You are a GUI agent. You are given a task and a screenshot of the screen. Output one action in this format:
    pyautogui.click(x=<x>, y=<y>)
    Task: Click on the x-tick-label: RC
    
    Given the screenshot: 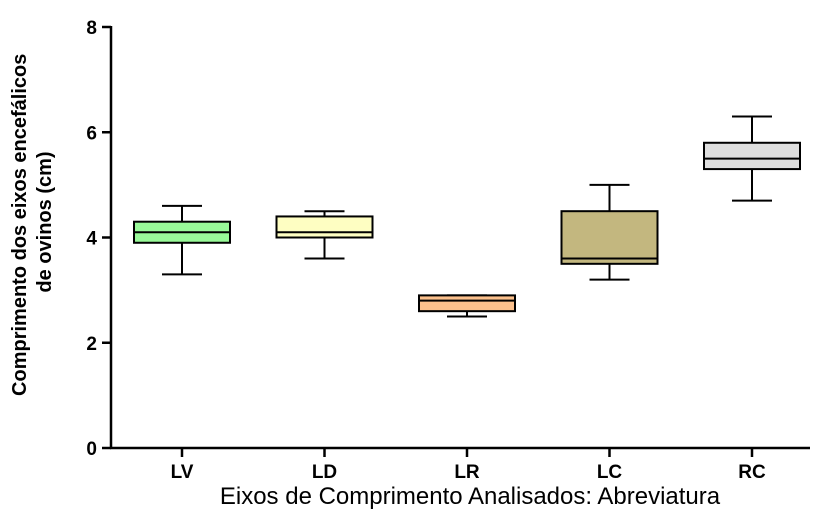 What is the action you would take?
    pyautogui.click(x=752, y=472)
    